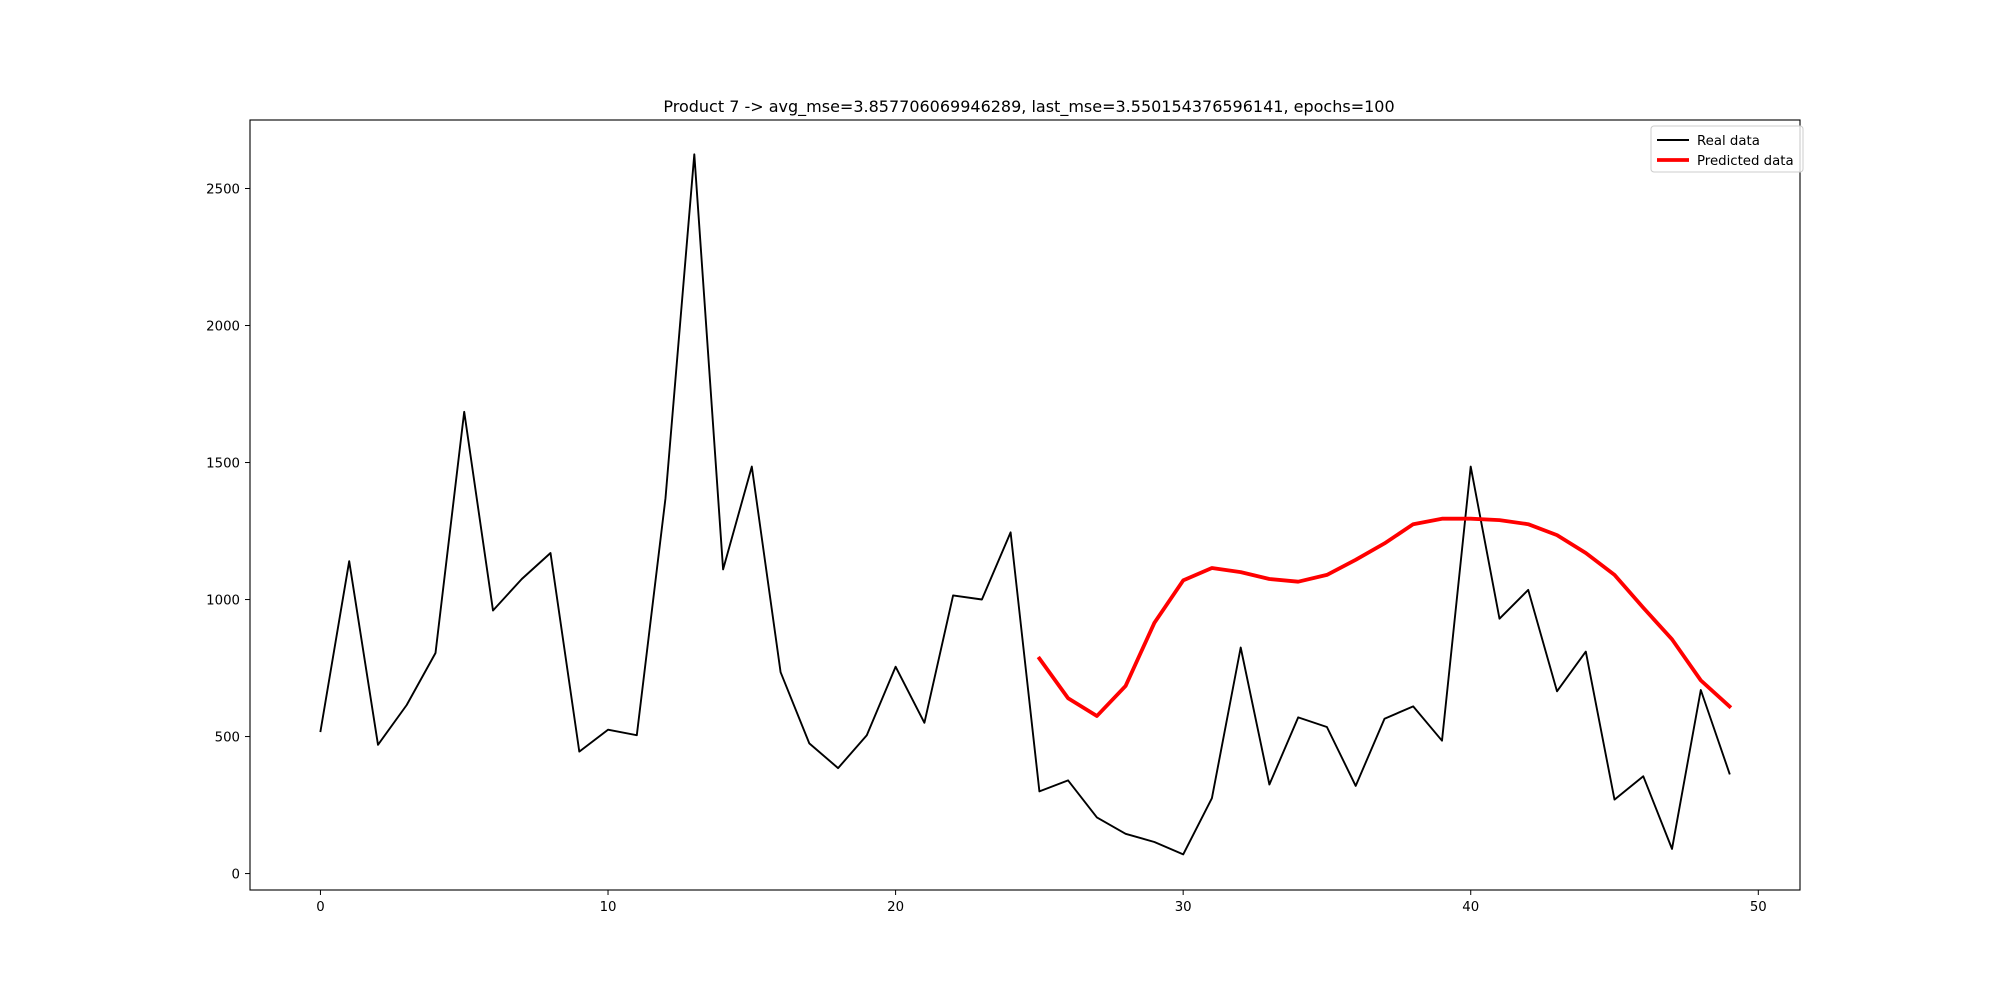 This screenshot has width=2000, height=1000. I want to click on y-tick-label: 2500, so click(223, 190).